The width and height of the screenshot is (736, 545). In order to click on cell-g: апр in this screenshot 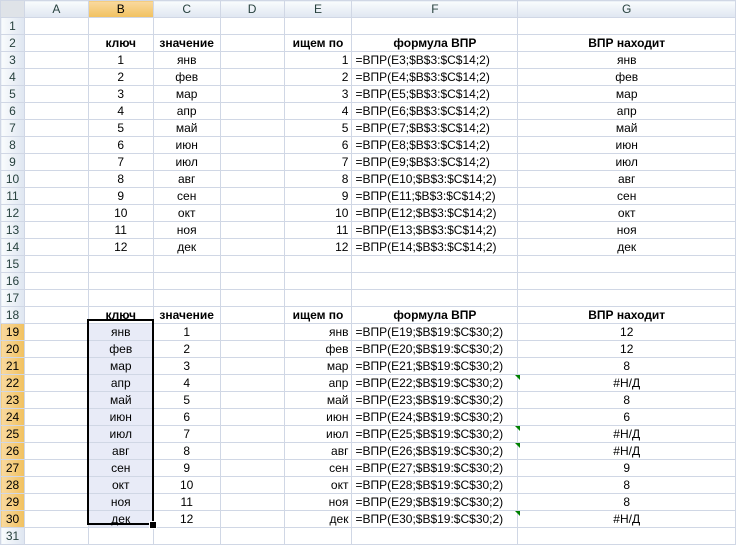, I will do `click(626, 111)`.